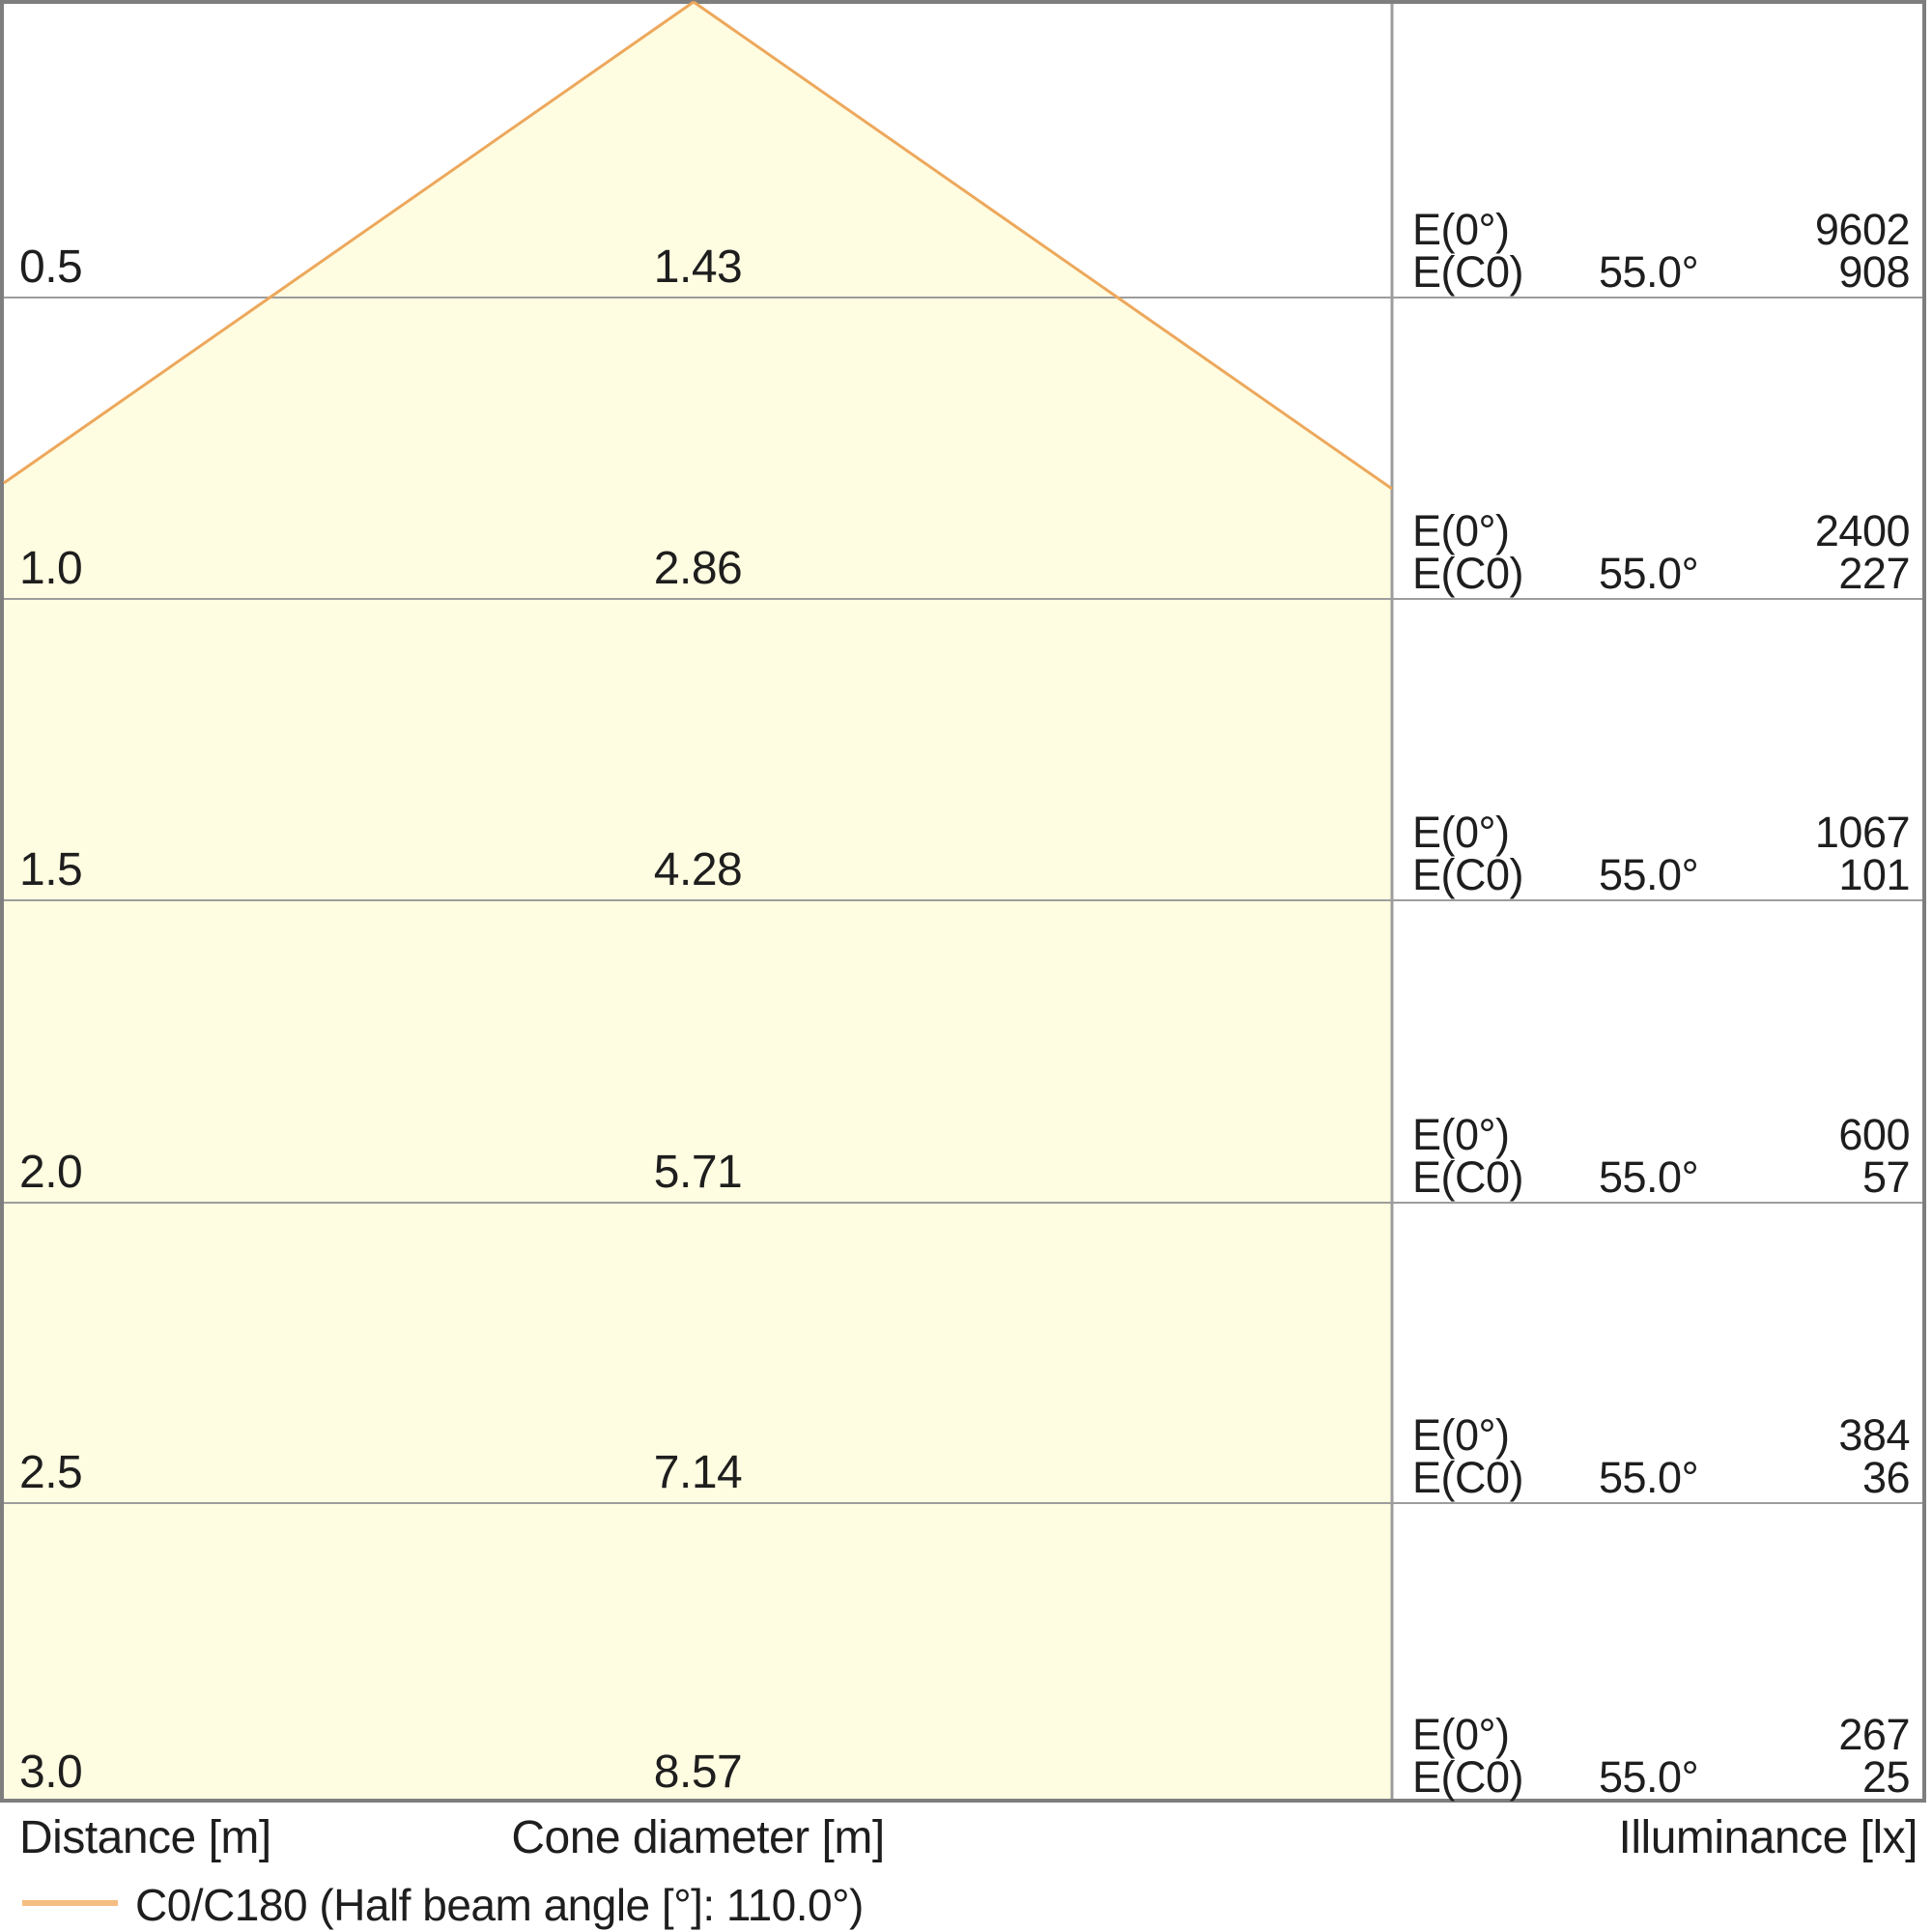 Image resolution: width=1932 pixels, height=1932 pixels. What do you see at coordinates (698, 1772) in the screenshot?
I see `cone-diameter-value: 8.57` at bounding box center [698, 1772].